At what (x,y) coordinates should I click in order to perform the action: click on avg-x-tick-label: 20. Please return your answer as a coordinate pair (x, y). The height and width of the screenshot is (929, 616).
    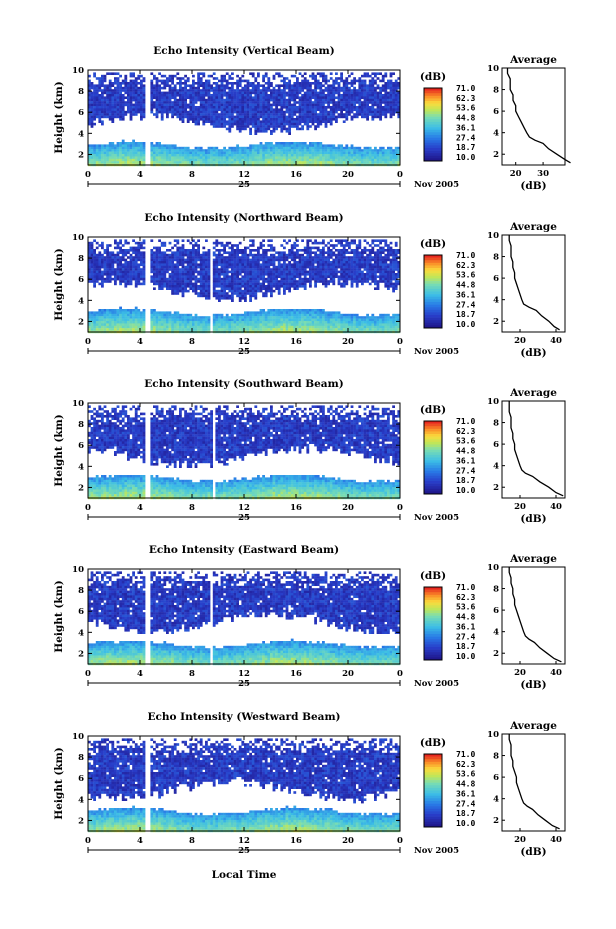
    Looking at the image, I should click on (516, 174).